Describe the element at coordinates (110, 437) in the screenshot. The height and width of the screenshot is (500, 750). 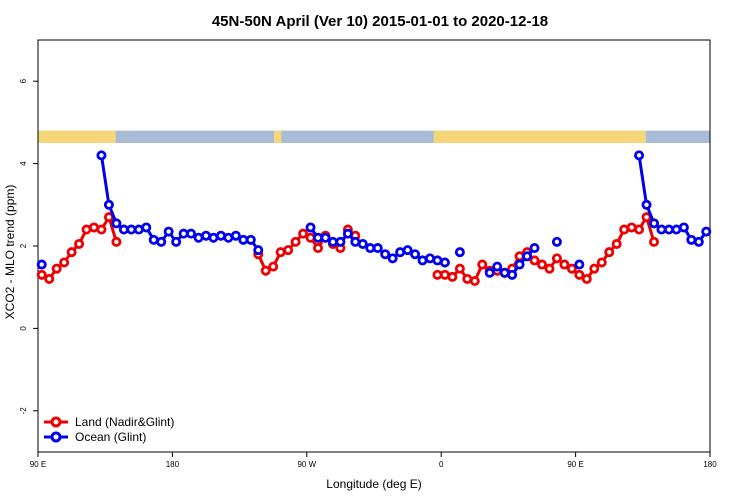
I see `legend-ocean-label: Ocean (Glint)` at that location.